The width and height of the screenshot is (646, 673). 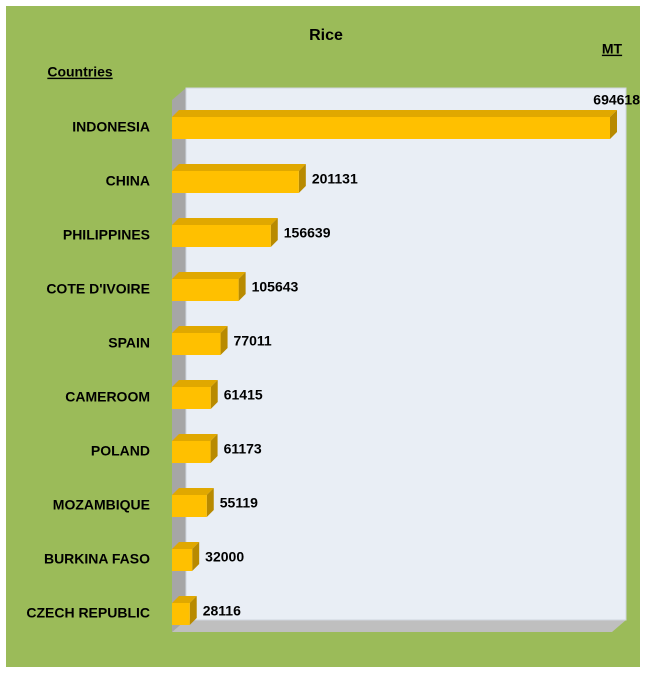 I want to click on data-label: 201131, so click(x=335, y=179).